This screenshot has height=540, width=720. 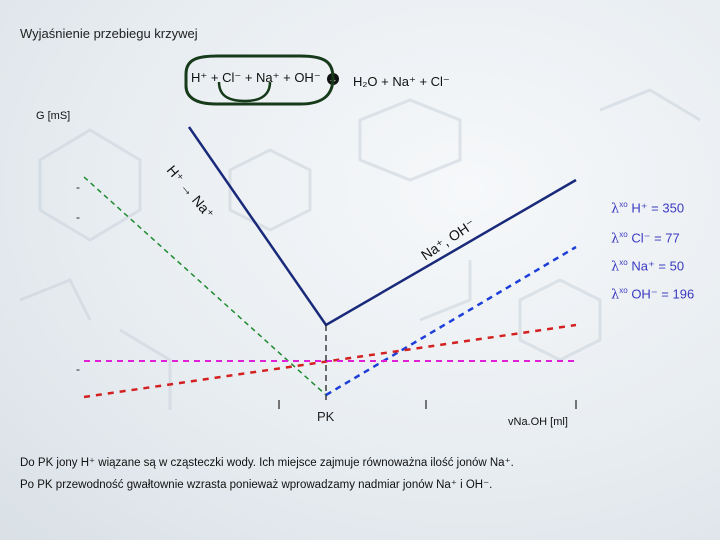 I want to click on conductivity-value: Cl⁻ = 77, so click(x=653, y=238).